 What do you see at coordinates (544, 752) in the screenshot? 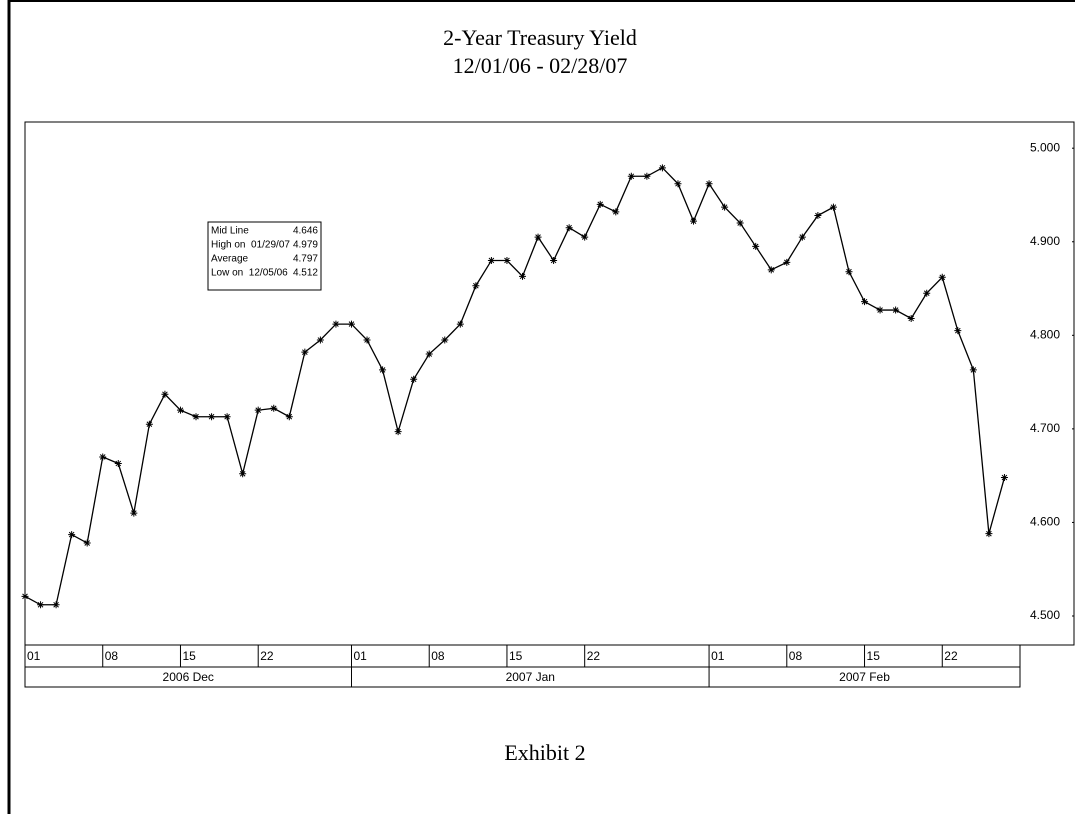
I see `caption: Exhibit 2` at bounding box center [544, 752].